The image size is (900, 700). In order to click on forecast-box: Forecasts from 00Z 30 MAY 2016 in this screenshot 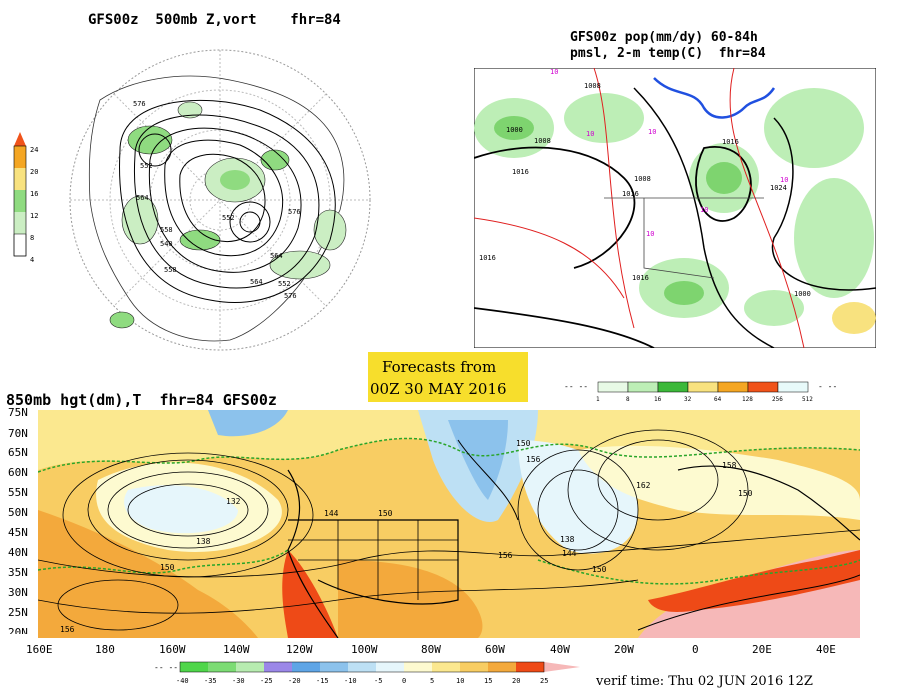, I will do `click(448, 377)`.